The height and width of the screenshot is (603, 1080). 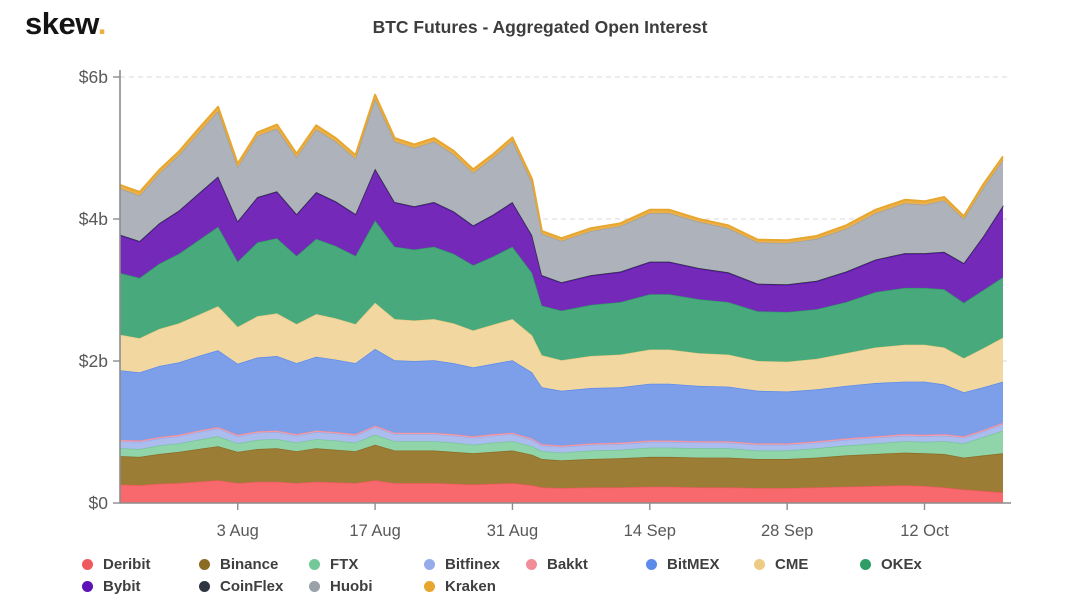 I want to click on legend-label: OKEx, so click(x=901, y=564).